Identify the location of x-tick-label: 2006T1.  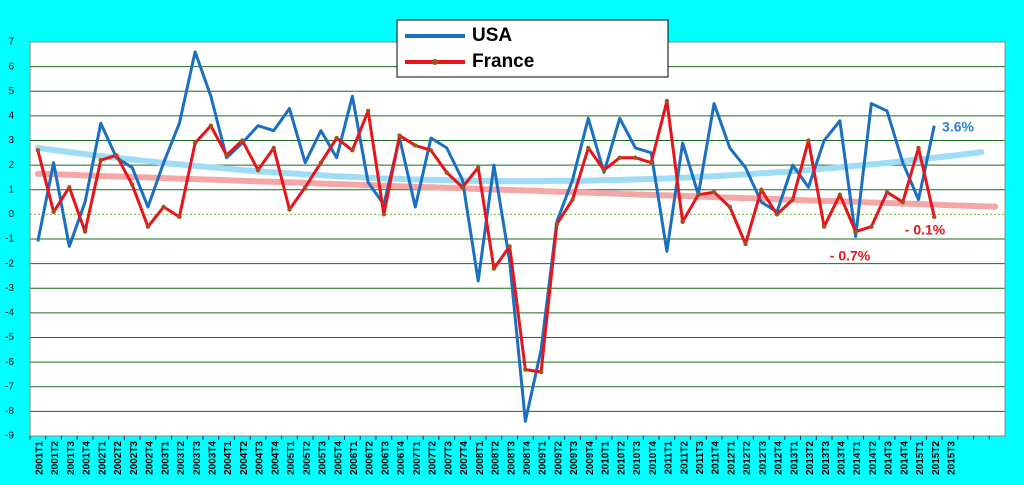
(354, 458).